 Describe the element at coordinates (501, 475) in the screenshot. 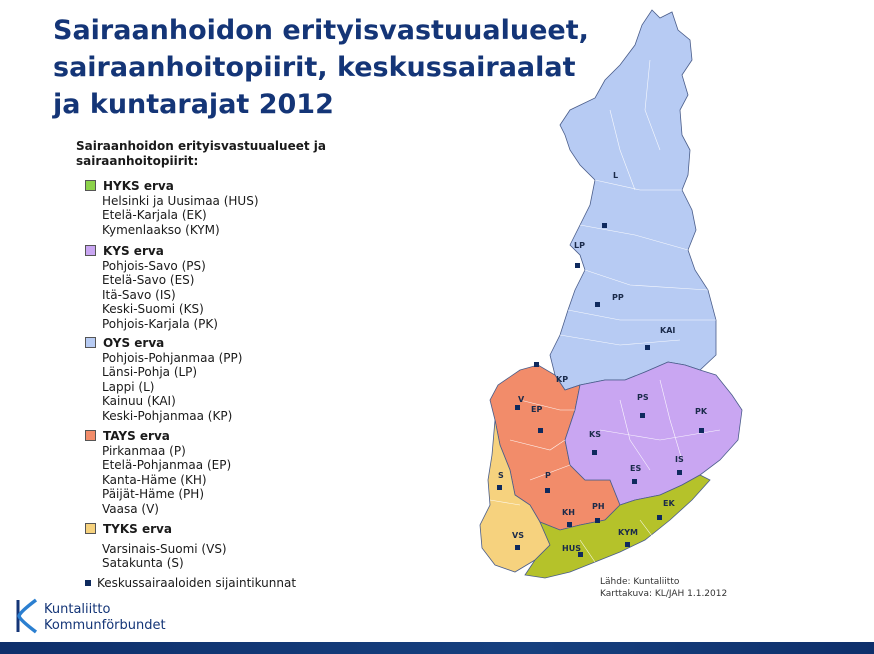

I see `region-label: S` at that location.